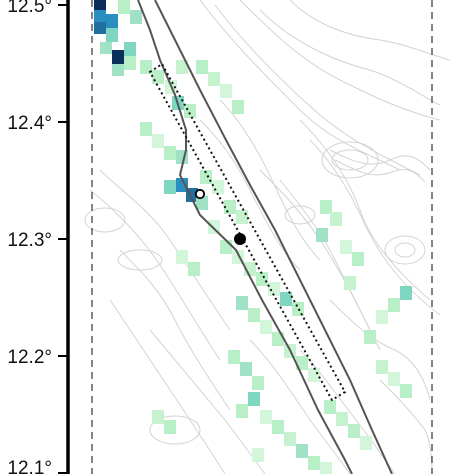 The height and width of the screenshot is (474, 474). Describe the element at coordinates (240, 239) in the screenshot. I see `filled-circle-marker` at that location.